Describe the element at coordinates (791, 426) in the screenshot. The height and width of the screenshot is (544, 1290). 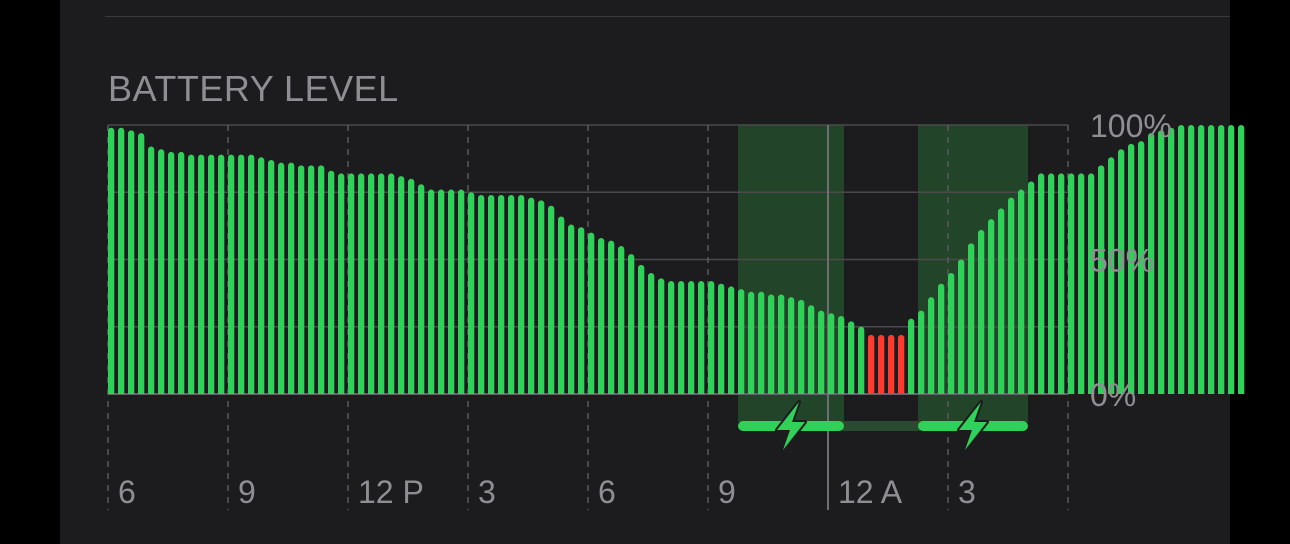
I see `charging-bolt-icon` at that location.